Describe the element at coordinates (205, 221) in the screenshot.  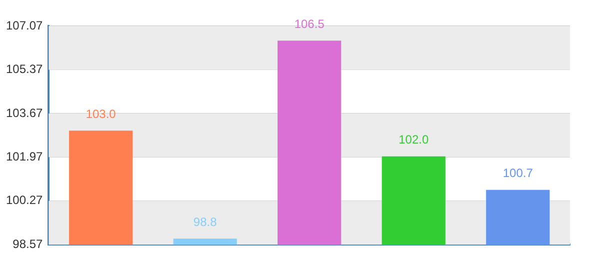
I see `data-label: 98.8` at that location.